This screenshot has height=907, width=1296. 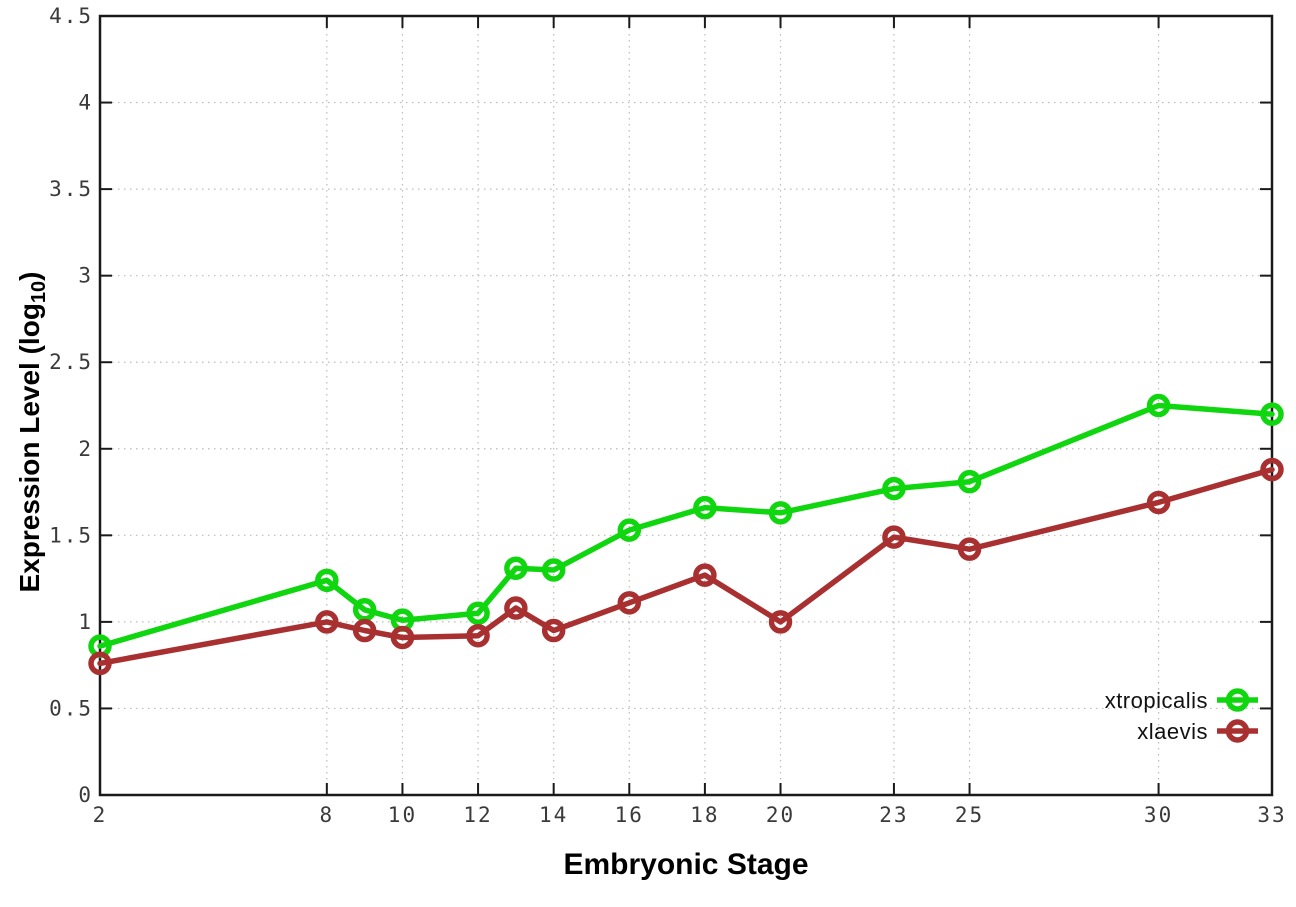 I want to click on y-tick-label: 1.5, so click(x=71, y=535).